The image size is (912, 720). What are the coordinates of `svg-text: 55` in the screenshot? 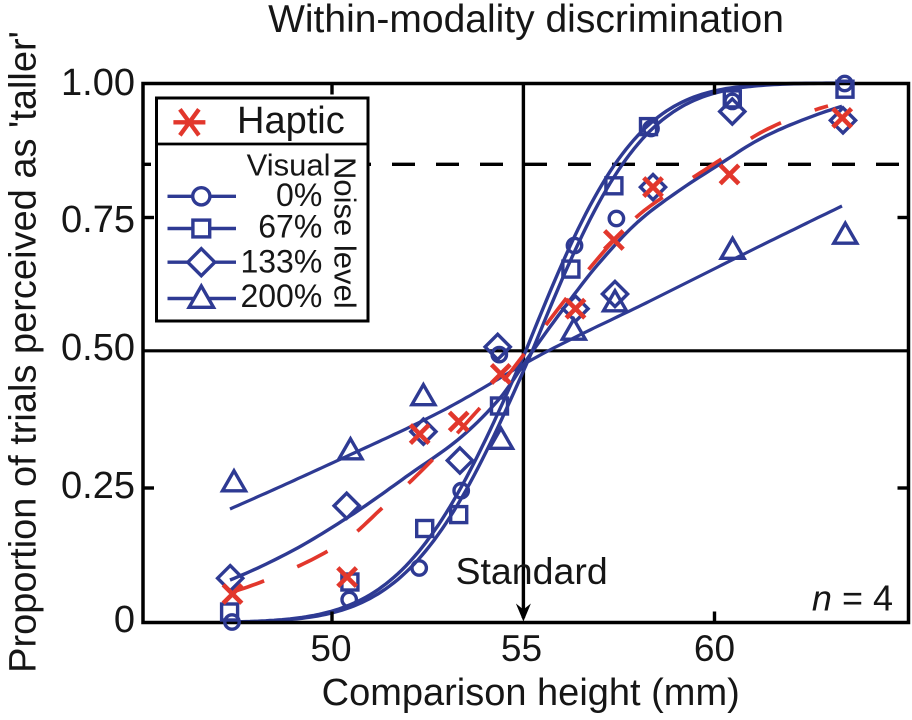 It's located at (521, 648).